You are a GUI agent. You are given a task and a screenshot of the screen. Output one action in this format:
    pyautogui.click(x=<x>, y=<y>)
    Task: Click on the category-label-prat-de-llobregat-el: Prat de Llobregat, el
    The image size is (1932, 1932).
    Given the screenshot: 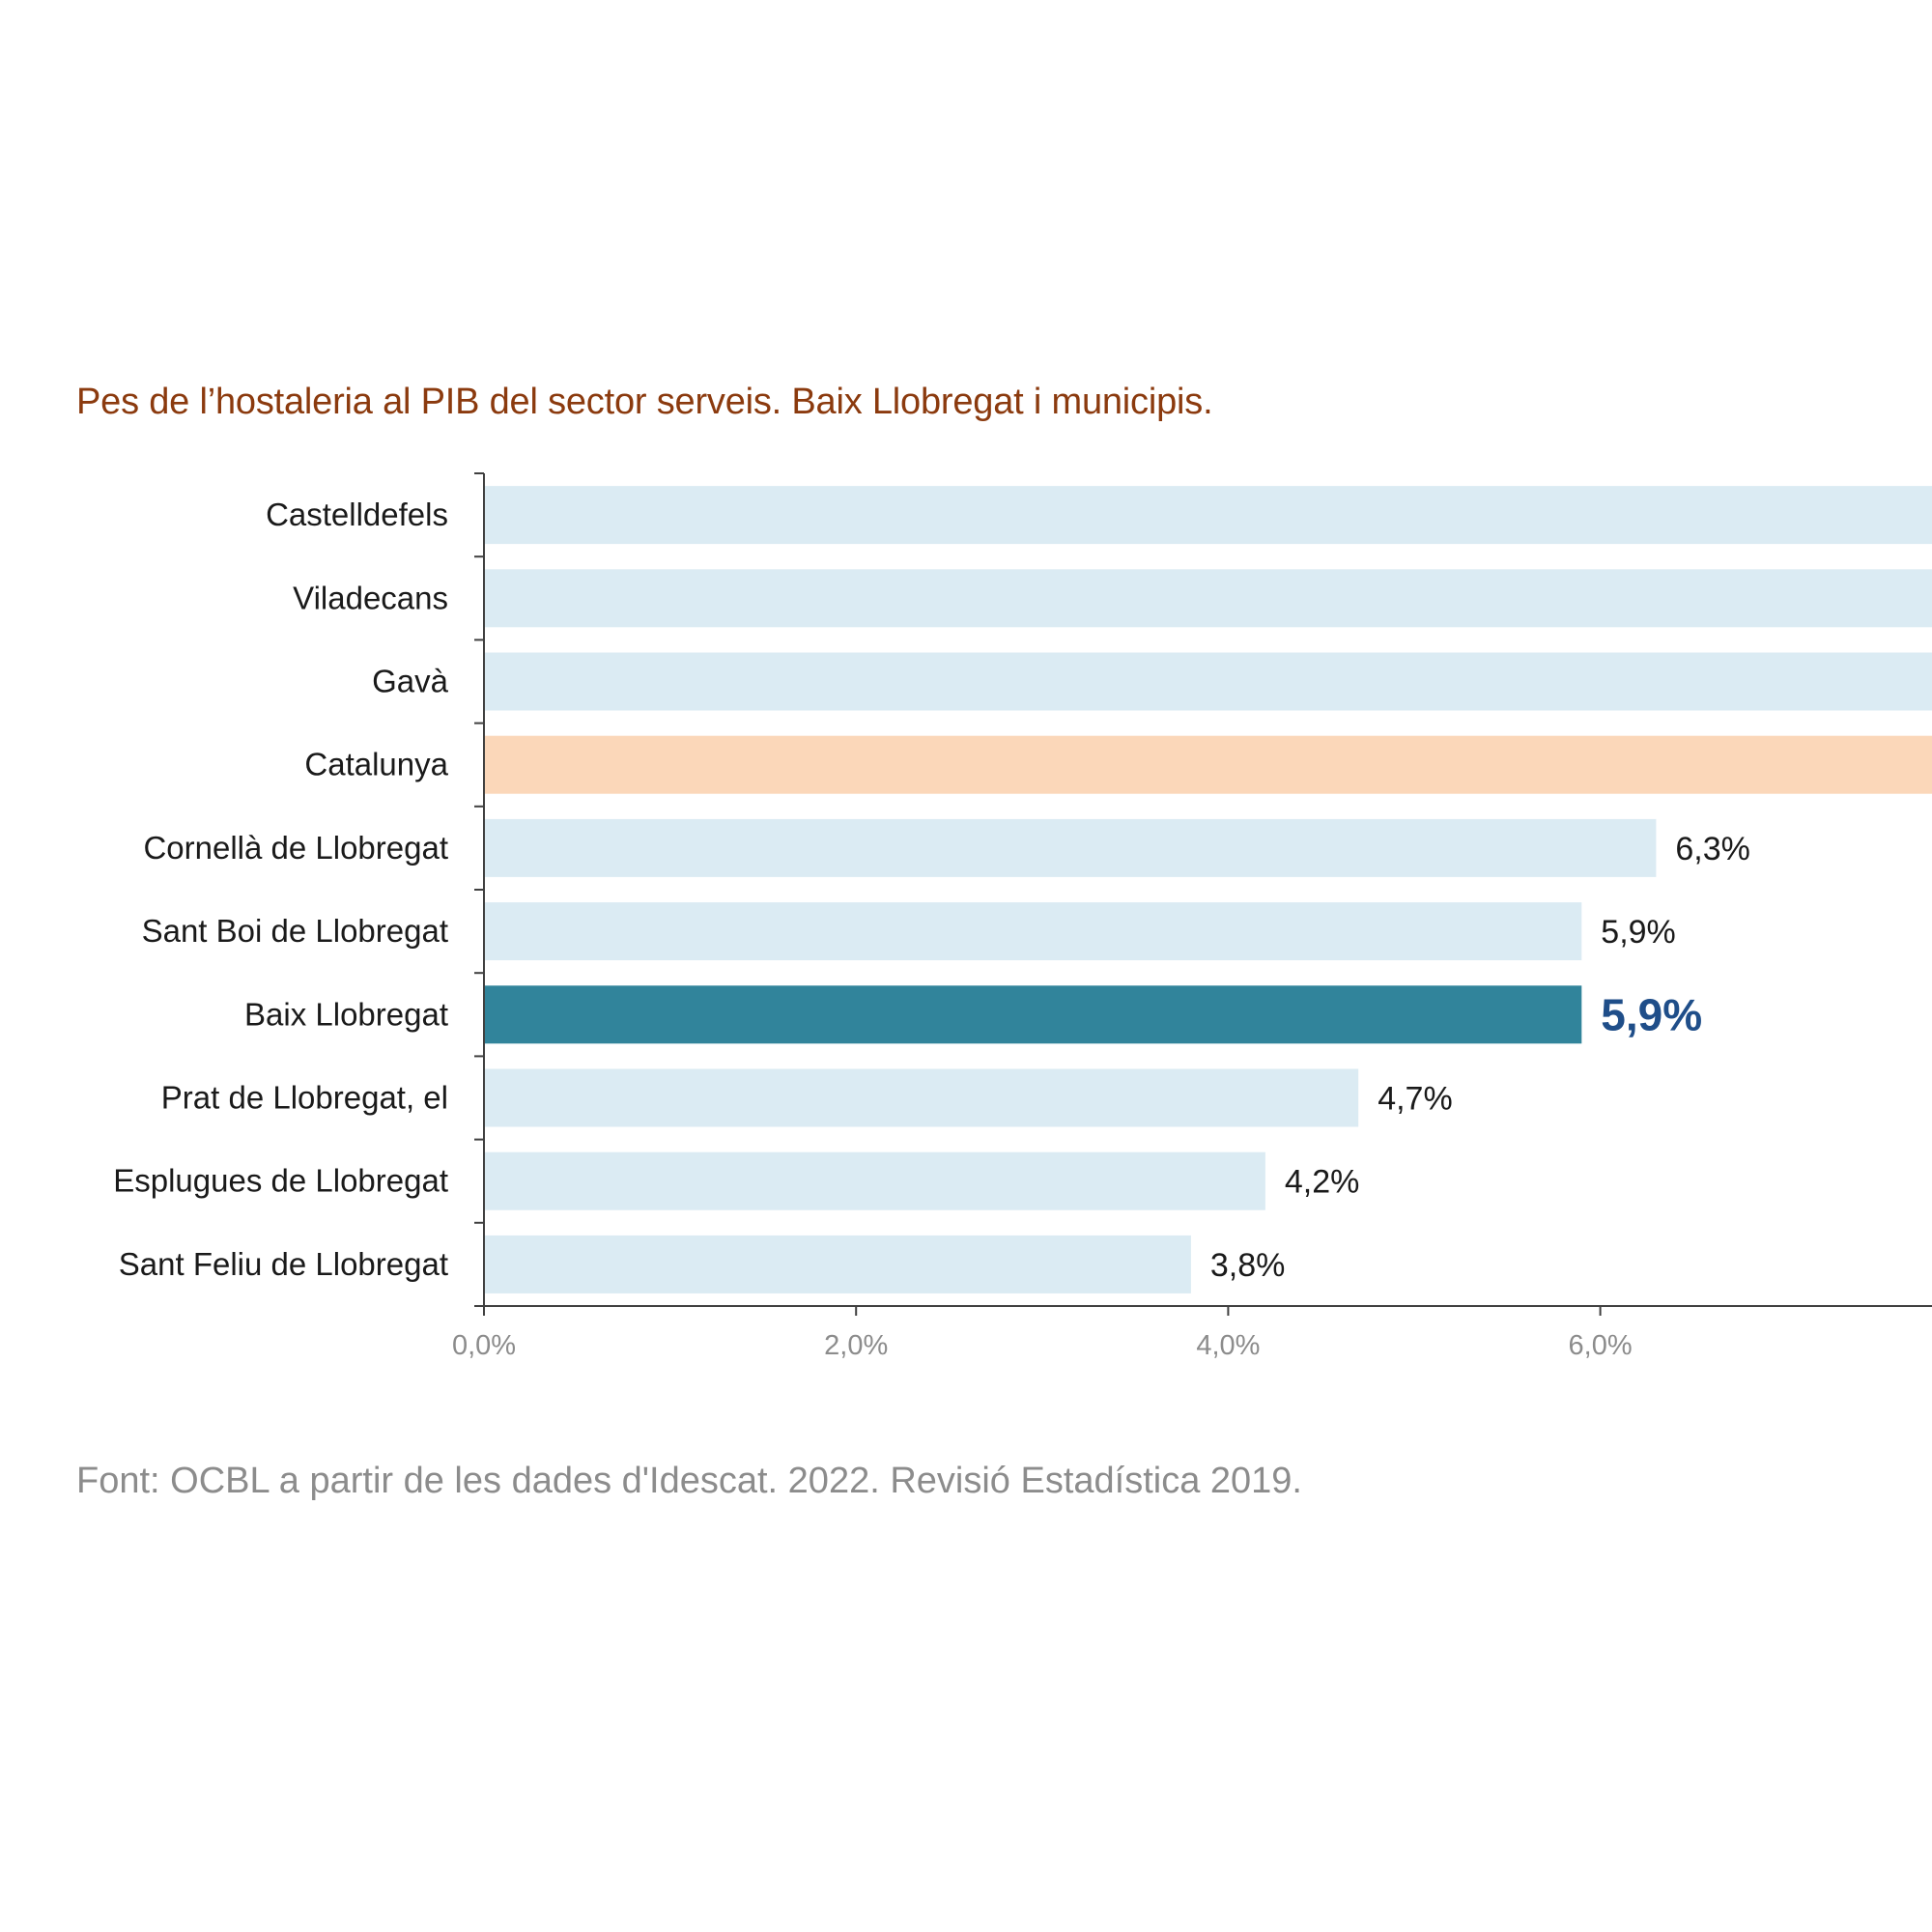 What is the action you would take?
    pyautogui.click(x=304, y=1098)
    